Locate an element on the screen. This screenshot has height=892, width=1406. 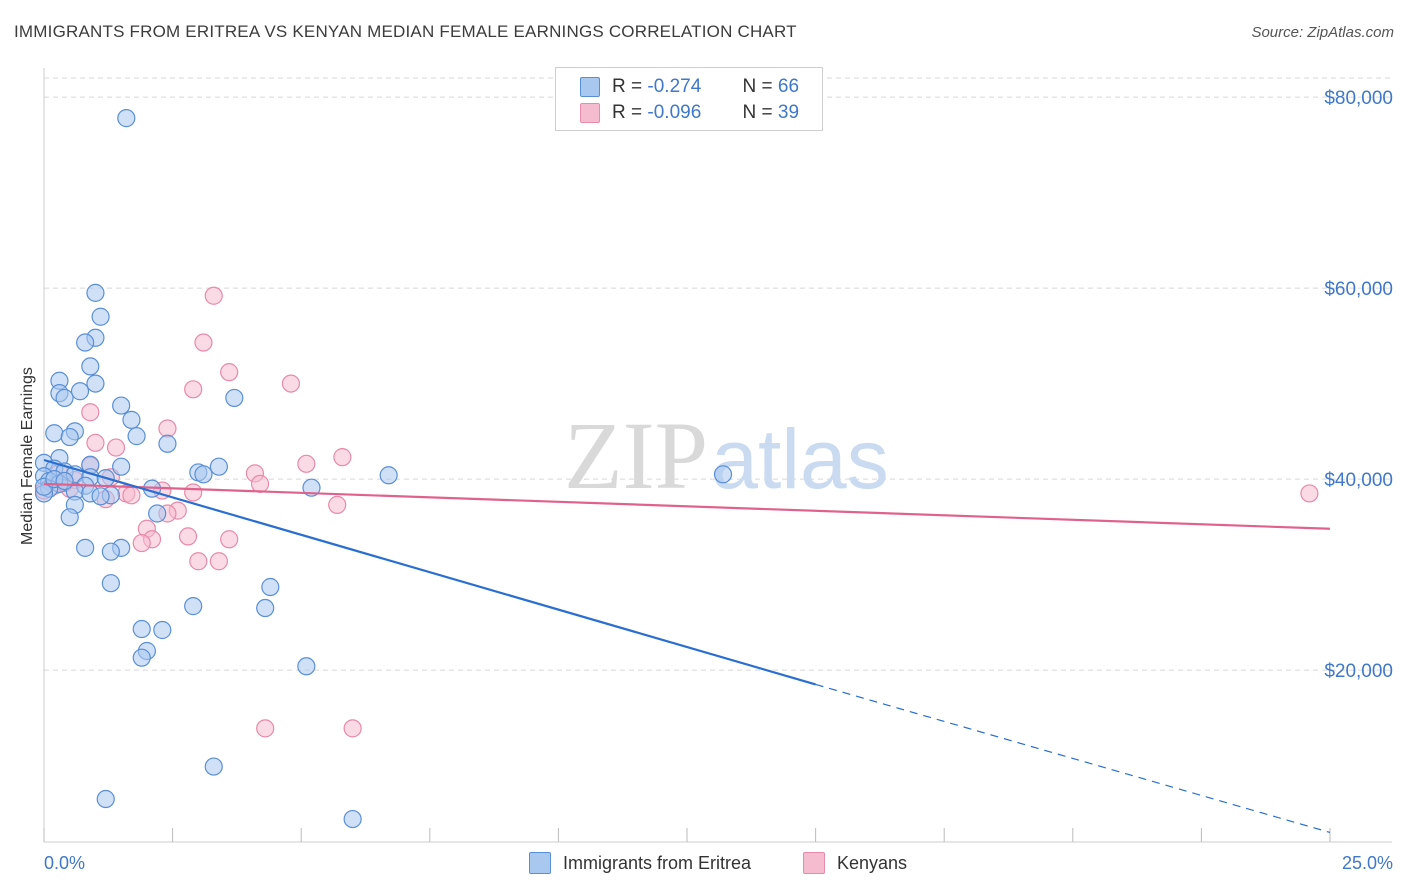
eritrea-trend-line is located at coordinates (429, 572).